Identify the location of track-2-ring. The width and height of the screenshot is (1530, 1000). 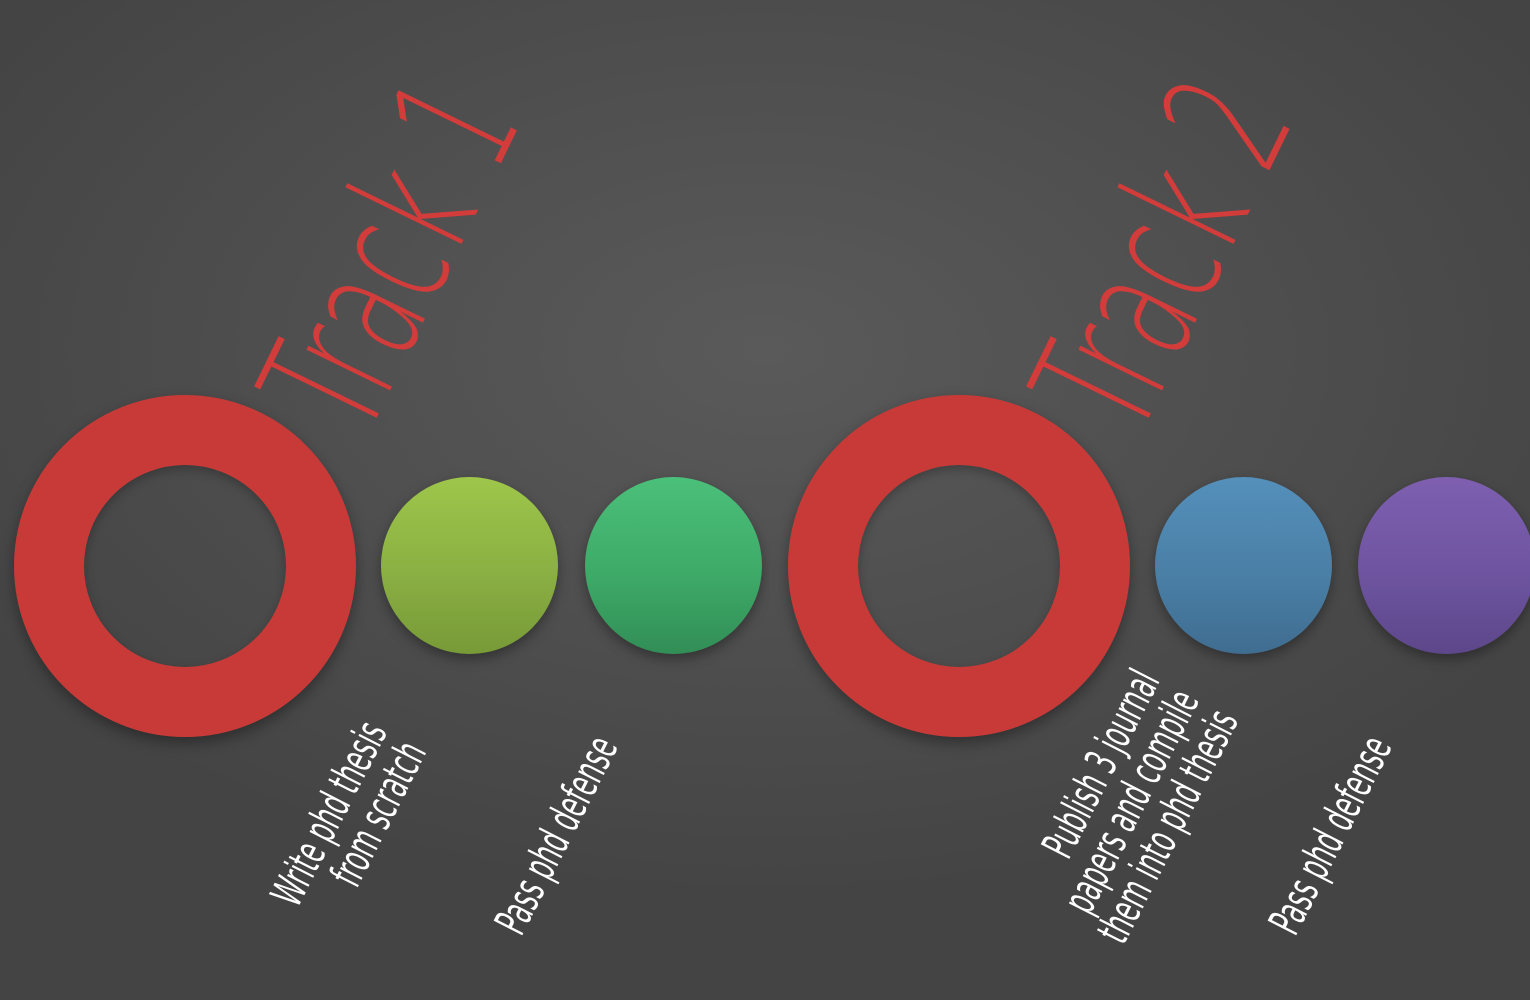
(959, 566).